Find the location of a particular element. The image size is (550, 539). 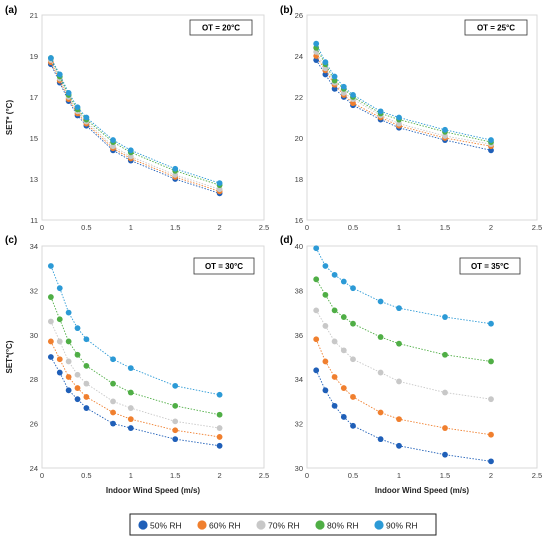

y-tick-label: 30 is located at coordinates (34, 335).